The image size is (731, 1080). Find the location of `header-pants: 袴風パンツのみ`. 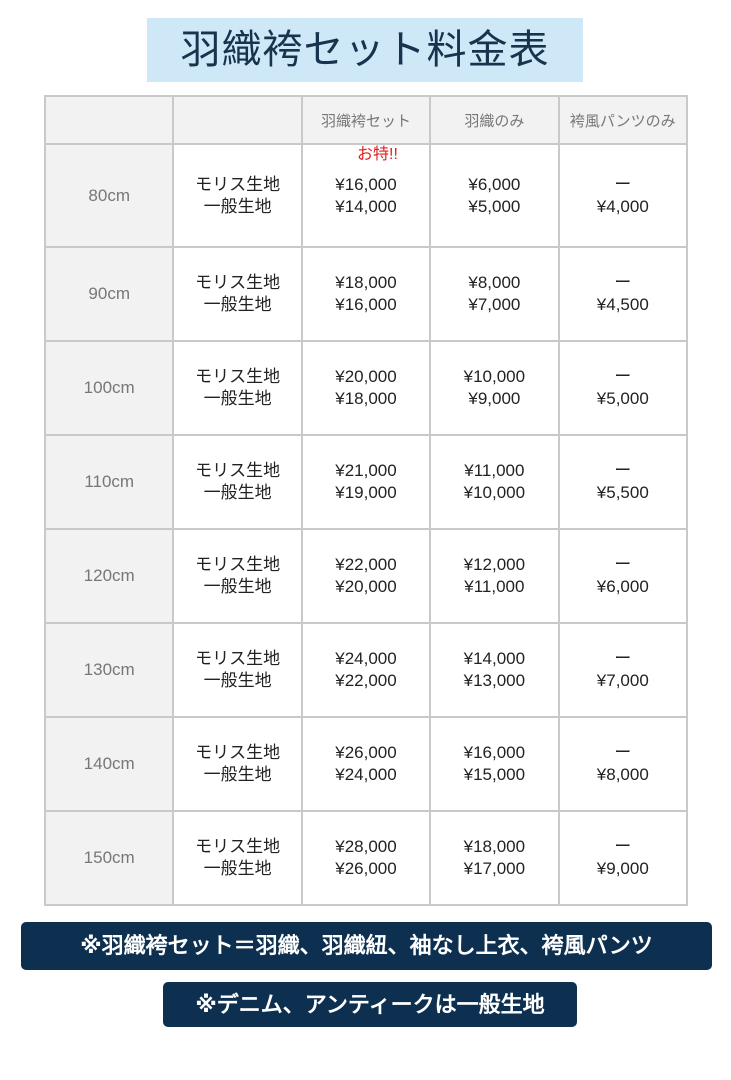

header-pants: 袴風パンツのみ is located at coordinates (623, 120).